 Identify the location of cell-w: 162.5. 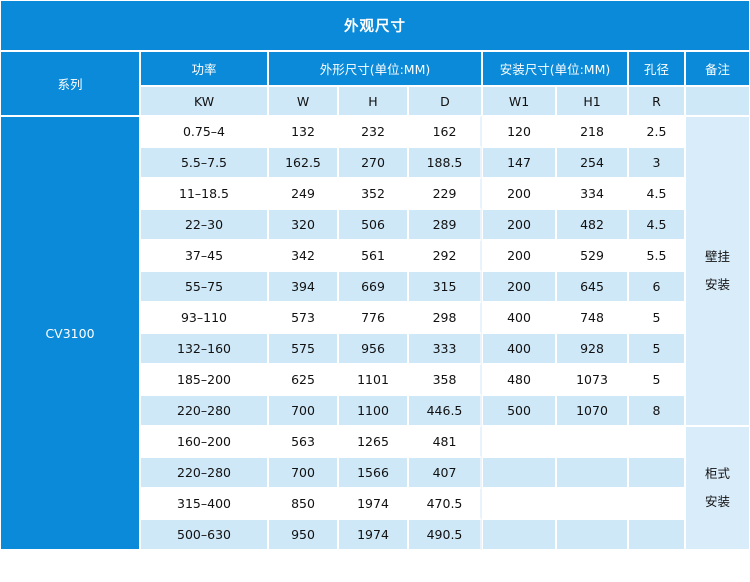
(303, 162).